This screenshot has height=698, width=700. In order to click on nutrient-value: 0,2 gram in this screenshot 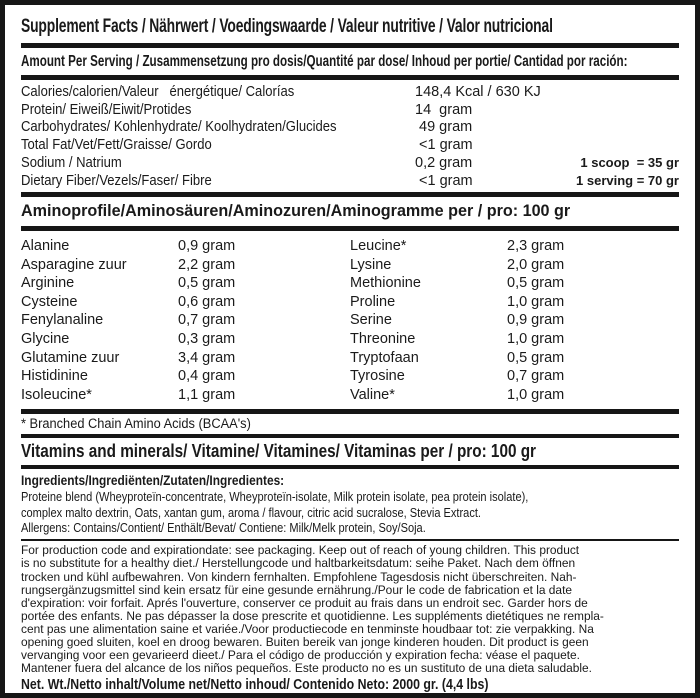, I will do `click(444, 163)`.